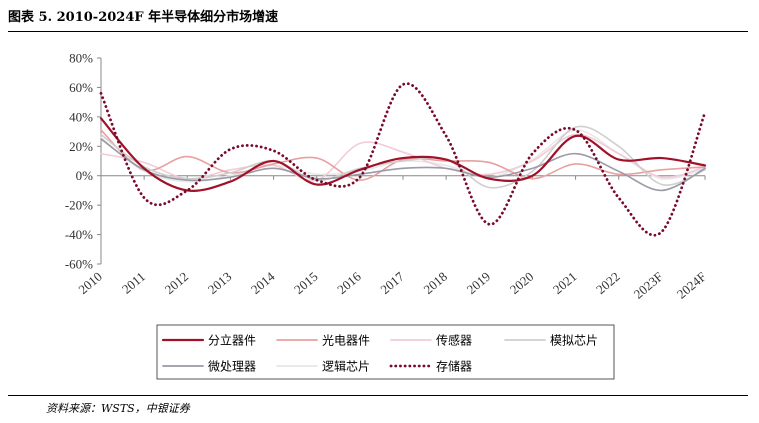 The image size is (759, 423). What do you see at coordinates (263, 282) in the screenshot?
I see `x-tick-label: 2014` at bounding box center [263, 282].